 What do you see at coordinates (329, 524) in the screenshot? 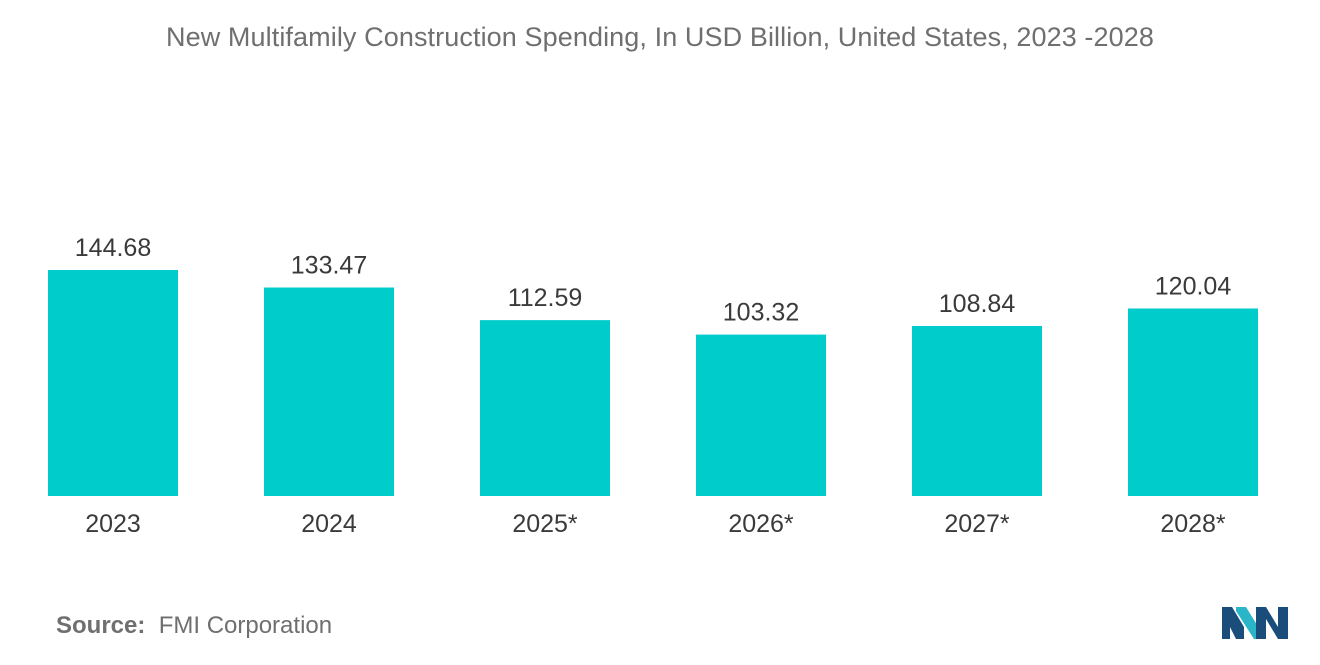
I see `category-label: 2024` at bounding box center [329, 524].